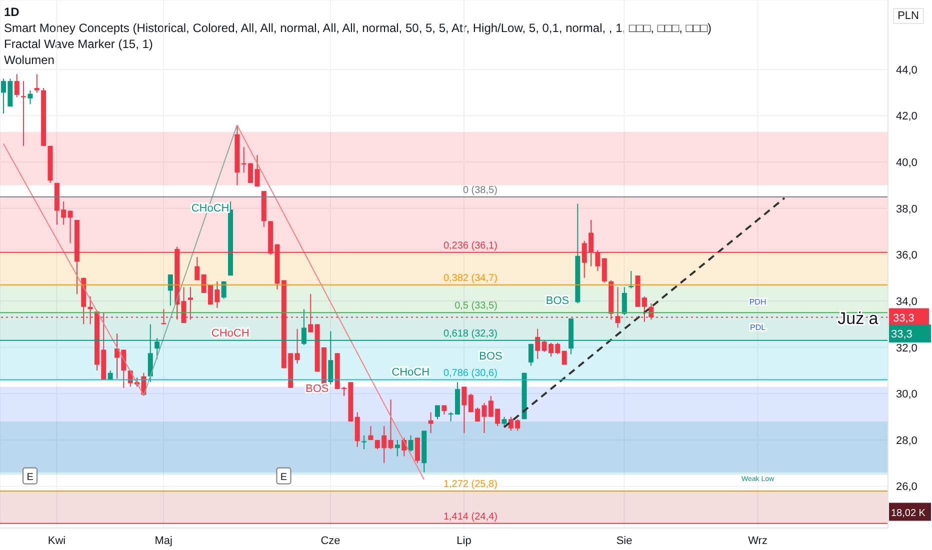 The width and height of the screenshot is (932, 550). What do you see at coordinates (470, 484) in the screenshot?
I see `ref-line-label: 1,272 (25,8)` at bounding box center [470, 484].